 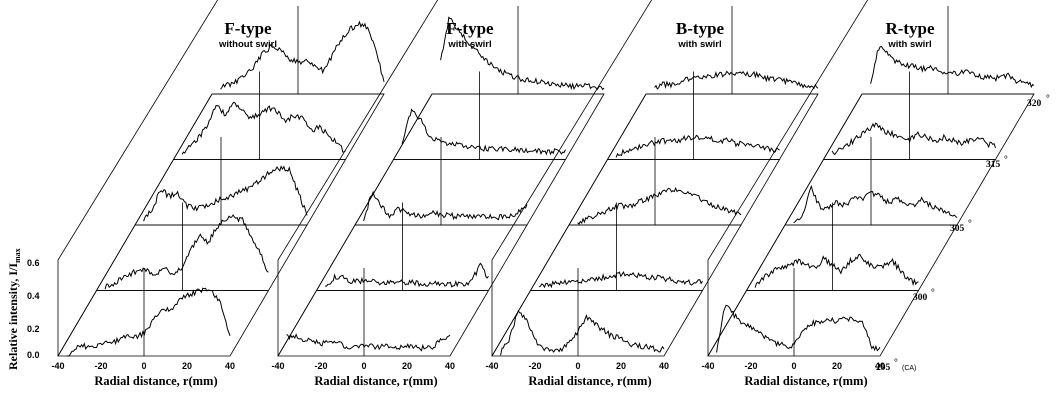 What do you see at coordinates (805, 381) in the screenshot?
I see `panel-4-x-axis-label: Radial distance, r(mm)` at bounding box center [805, 381].